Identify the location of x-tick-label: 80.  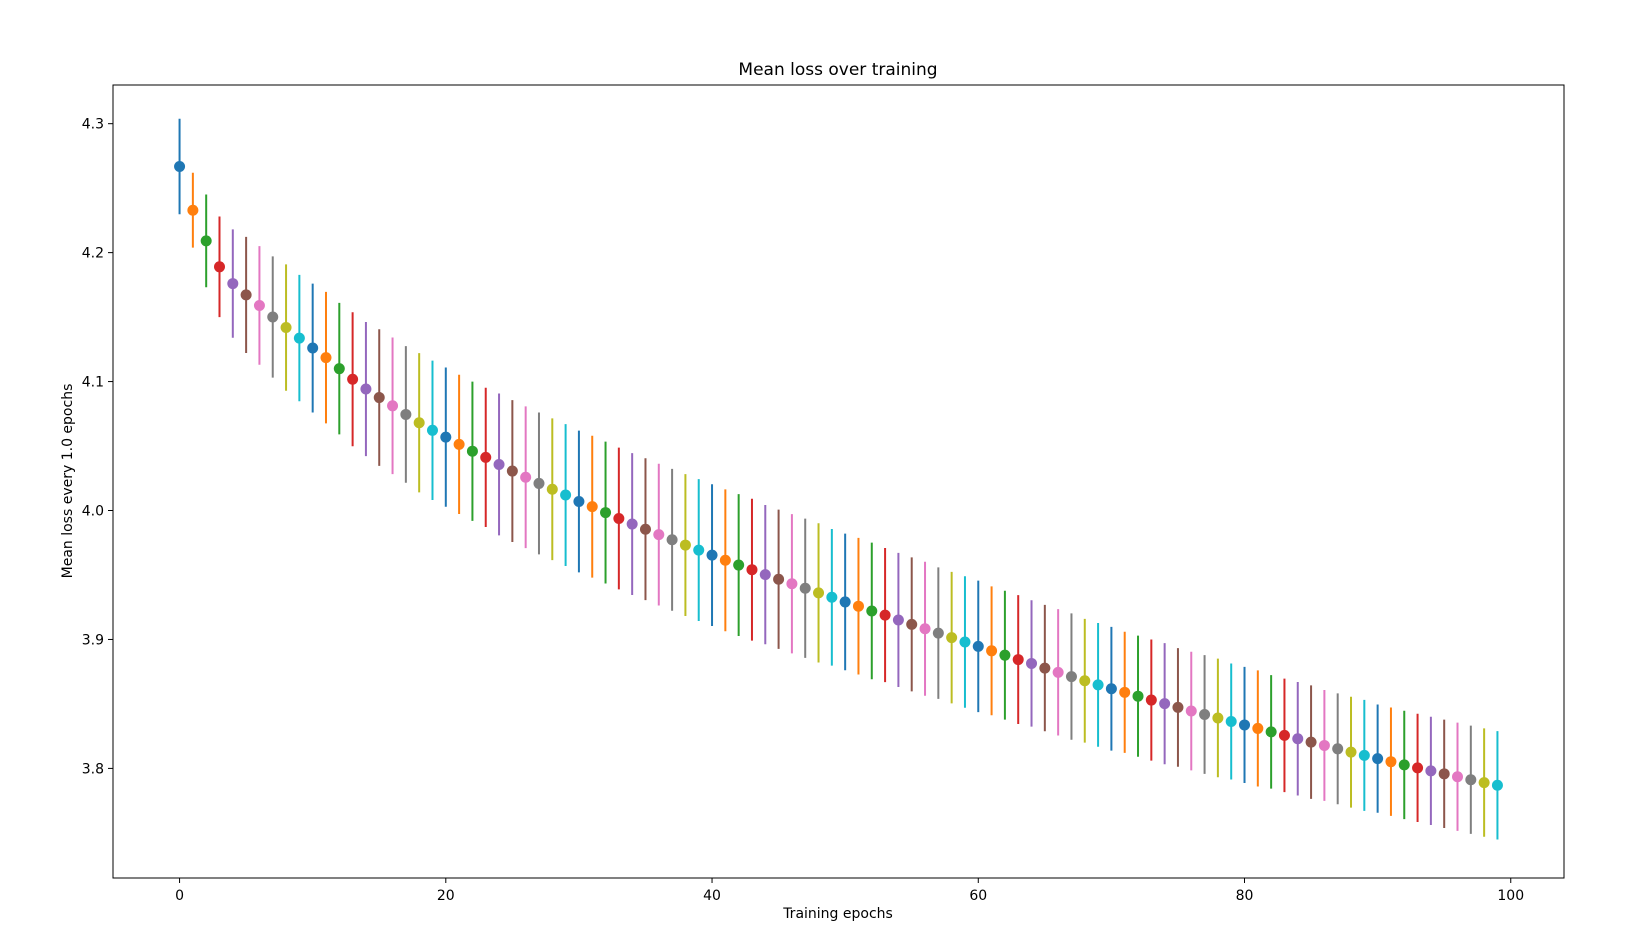
(1245, 896).